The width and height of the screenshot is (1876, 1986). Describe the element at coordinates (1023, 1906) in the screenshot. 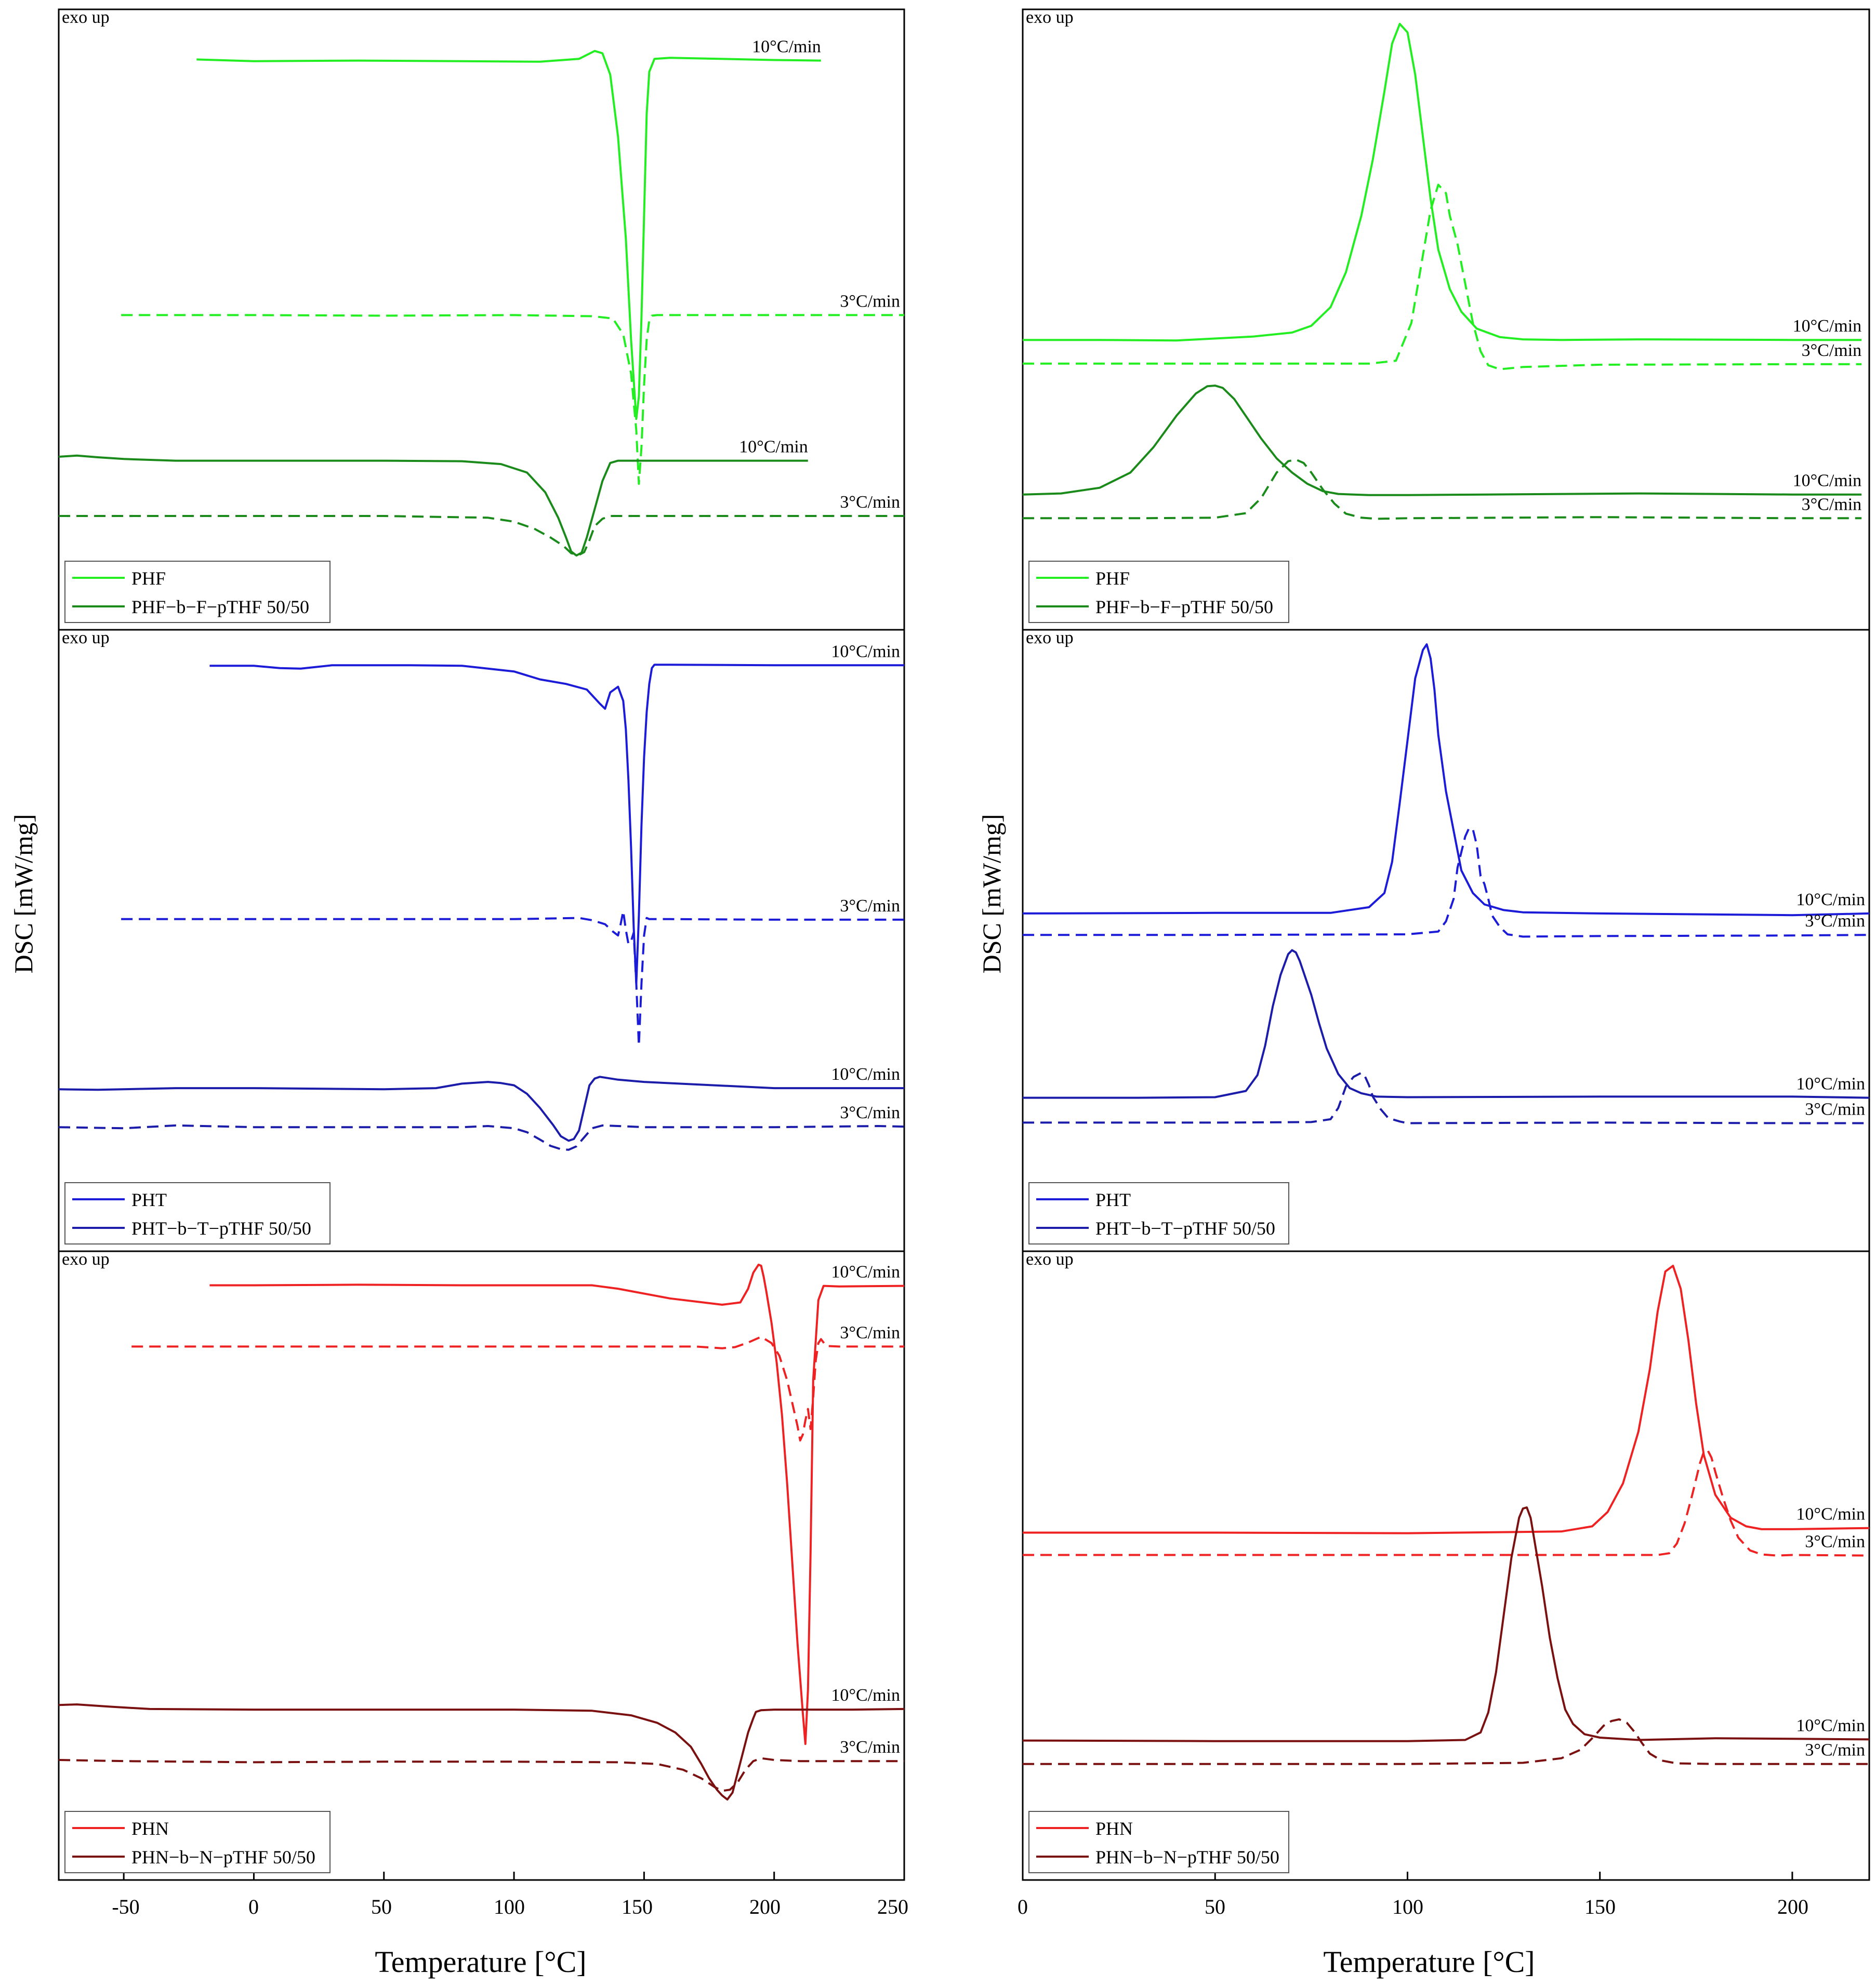

I see `right-x-tick-label: 0` at that location.